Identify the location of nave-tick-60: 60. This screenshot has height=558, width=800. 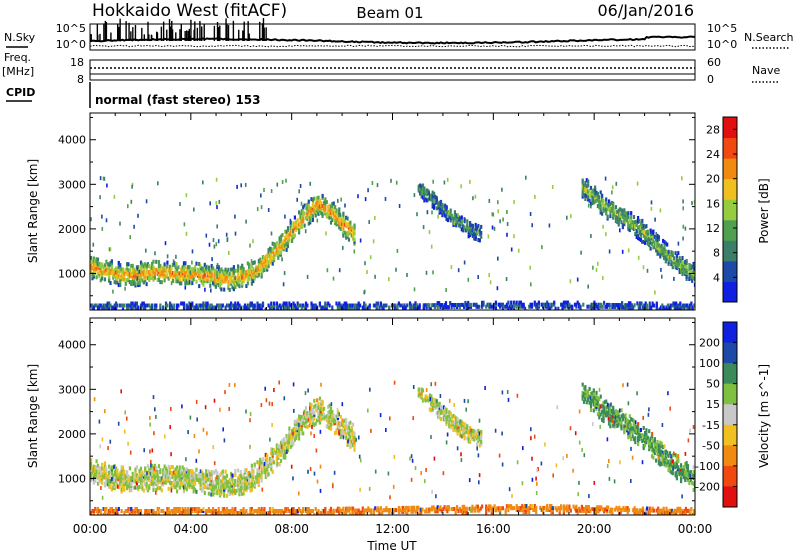
(714, 62).